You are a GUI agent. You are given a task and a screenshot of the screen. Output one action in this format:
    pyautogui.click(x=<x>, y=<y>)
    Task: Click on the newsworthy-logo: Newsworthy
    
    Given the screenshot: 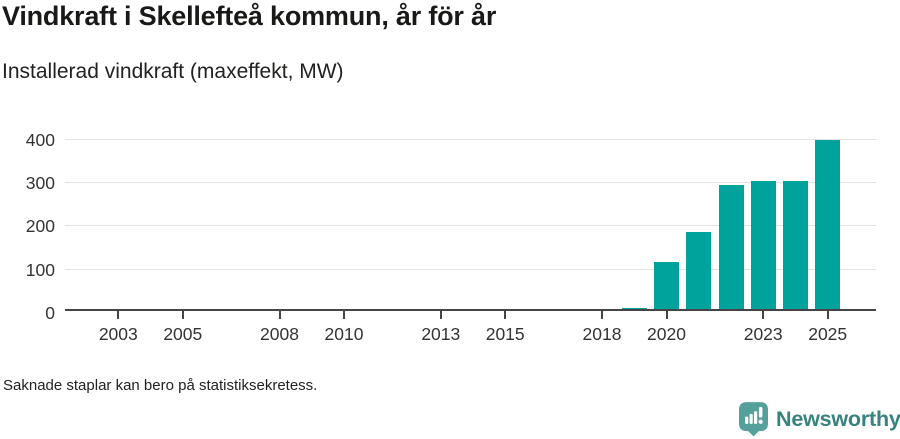 What is the action you would take?
    pyautogui.click(x=819, y=419)
    